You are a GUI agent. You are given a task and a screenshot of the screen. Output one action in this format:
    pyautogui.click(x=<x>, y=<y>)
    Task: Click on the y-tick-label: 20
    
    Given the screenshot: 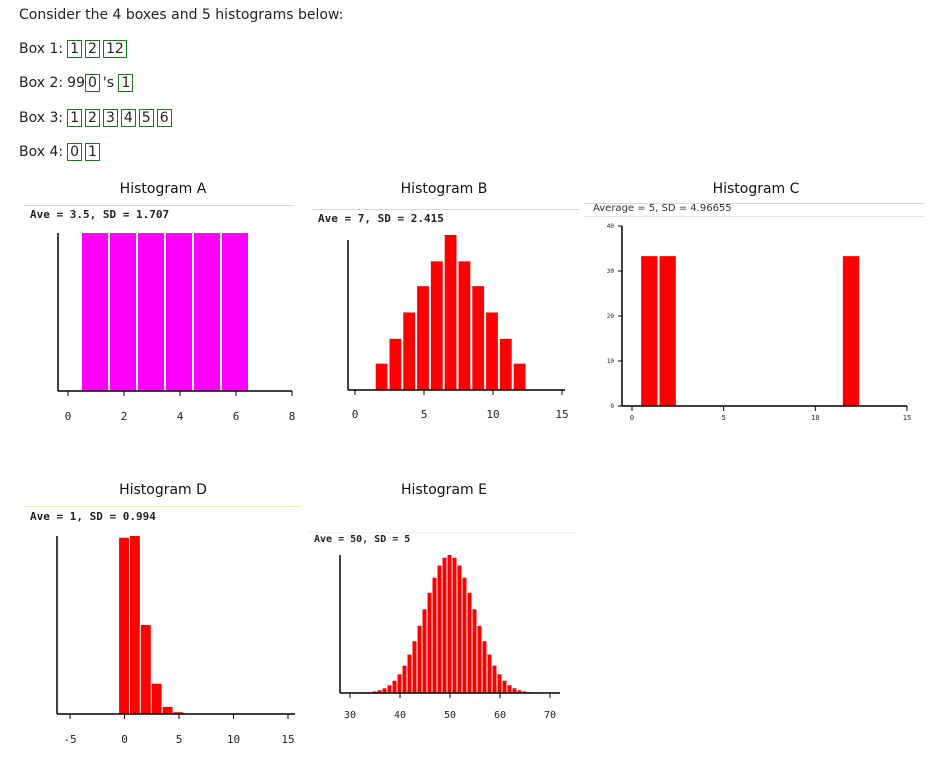 What is the action you would take?
    pyautogui.click(x=611, y=316)
    